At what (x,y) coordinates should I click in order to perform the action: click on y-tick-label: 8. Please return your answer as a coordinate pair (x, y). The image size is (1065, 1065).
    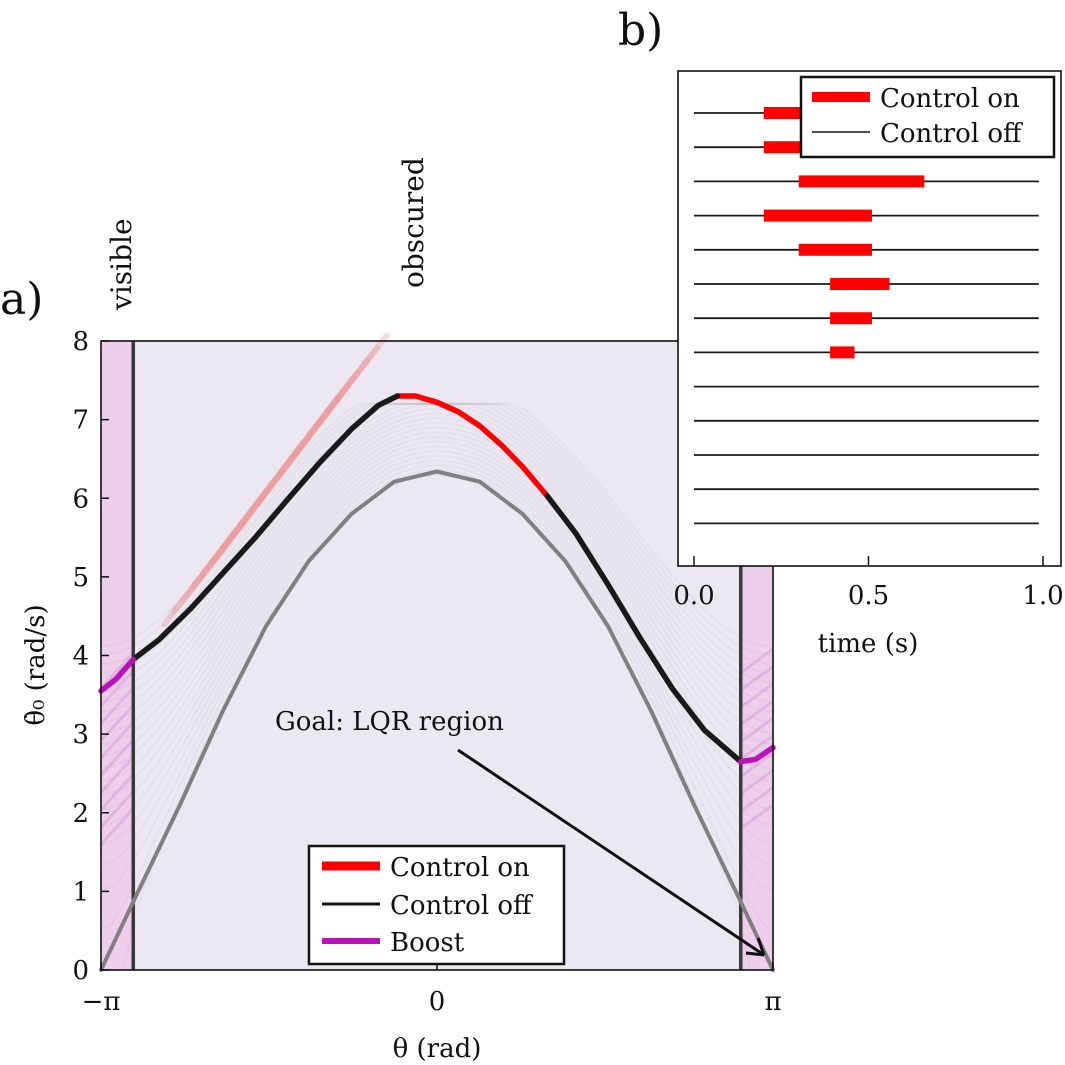
    Looking at the image, I should click on (80, 342).